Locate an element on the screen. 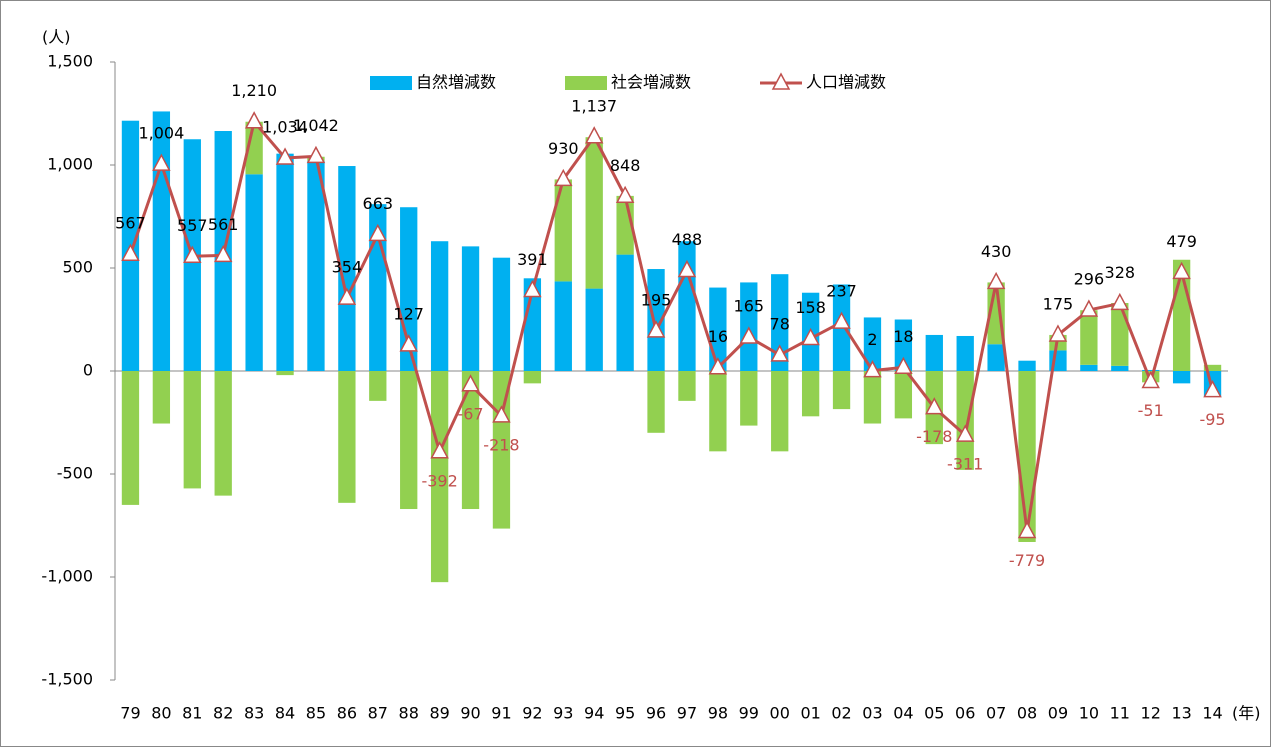 The height and width of the screenshot is (747, 1271). x-tick-label: 13 is located at coordinates (1181, 713).